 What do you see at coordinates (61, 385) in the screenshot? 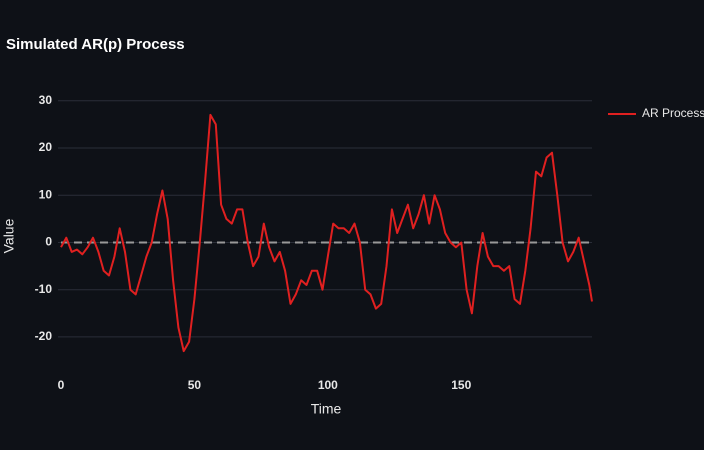
I see `x-tick-label: 0` at bounding box center [61, 385].